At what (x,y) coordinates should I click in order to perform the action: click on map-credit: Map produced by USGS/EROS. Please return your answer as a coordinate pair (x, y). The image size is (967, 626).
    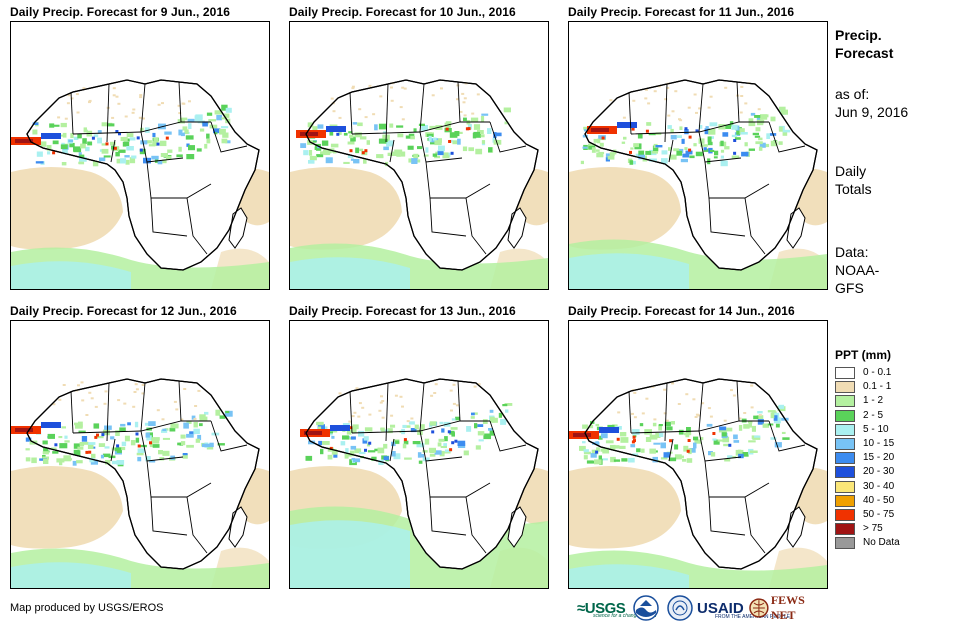
    Looking at the image, I should click on (87, 608).